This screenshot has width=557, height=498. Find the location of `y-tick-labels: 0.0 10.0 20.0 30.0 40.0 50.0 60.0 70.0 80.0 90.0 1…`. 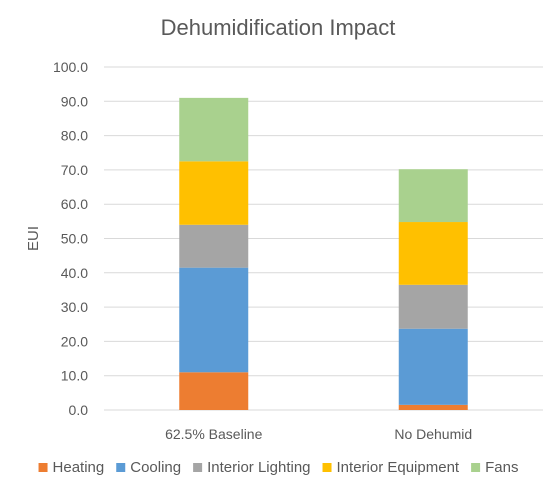

y-tick-labels: 0.0 10.0 20.0 30.0 40.0 50.0 60.0 70.0 80.0 90.0 1… is located at coordinates (70, 238).